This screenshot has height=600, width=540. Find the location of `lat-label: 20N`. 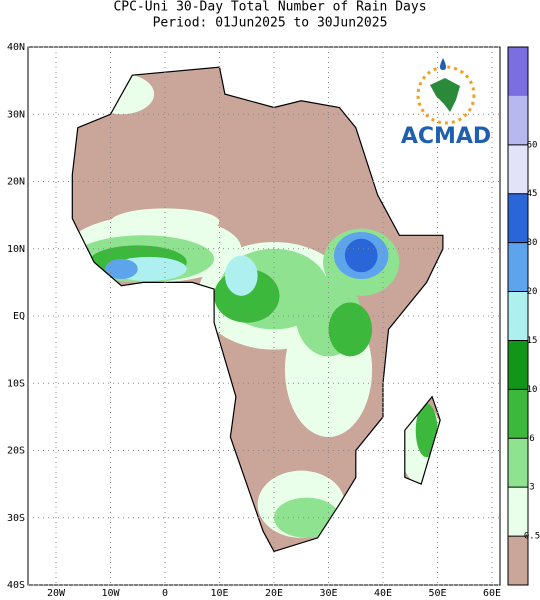

lat-label: 20N is located at coordinates (16, 182).